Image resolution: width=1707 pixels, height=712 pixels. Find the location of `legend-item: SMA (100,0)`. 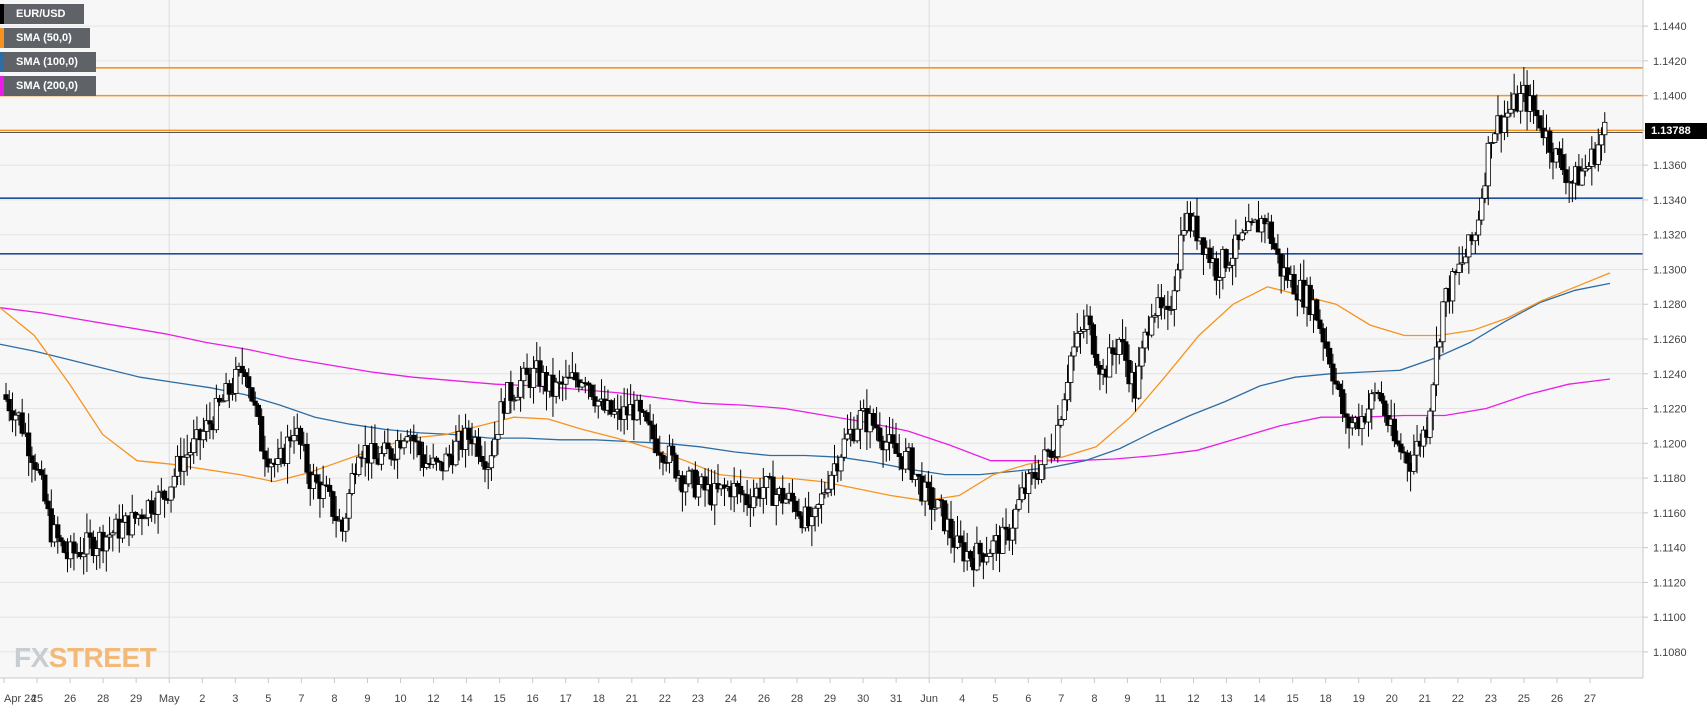

legend-item: SMA (100,0) is located at coordinates (48, 62).